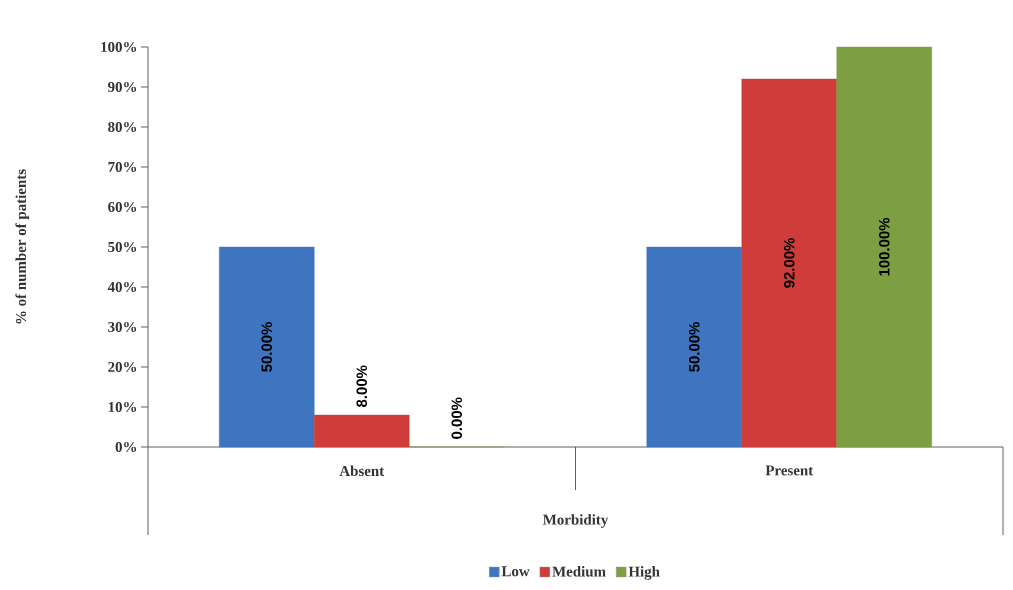  I want to click on y-tick-label: 10%, so click(122, 407).